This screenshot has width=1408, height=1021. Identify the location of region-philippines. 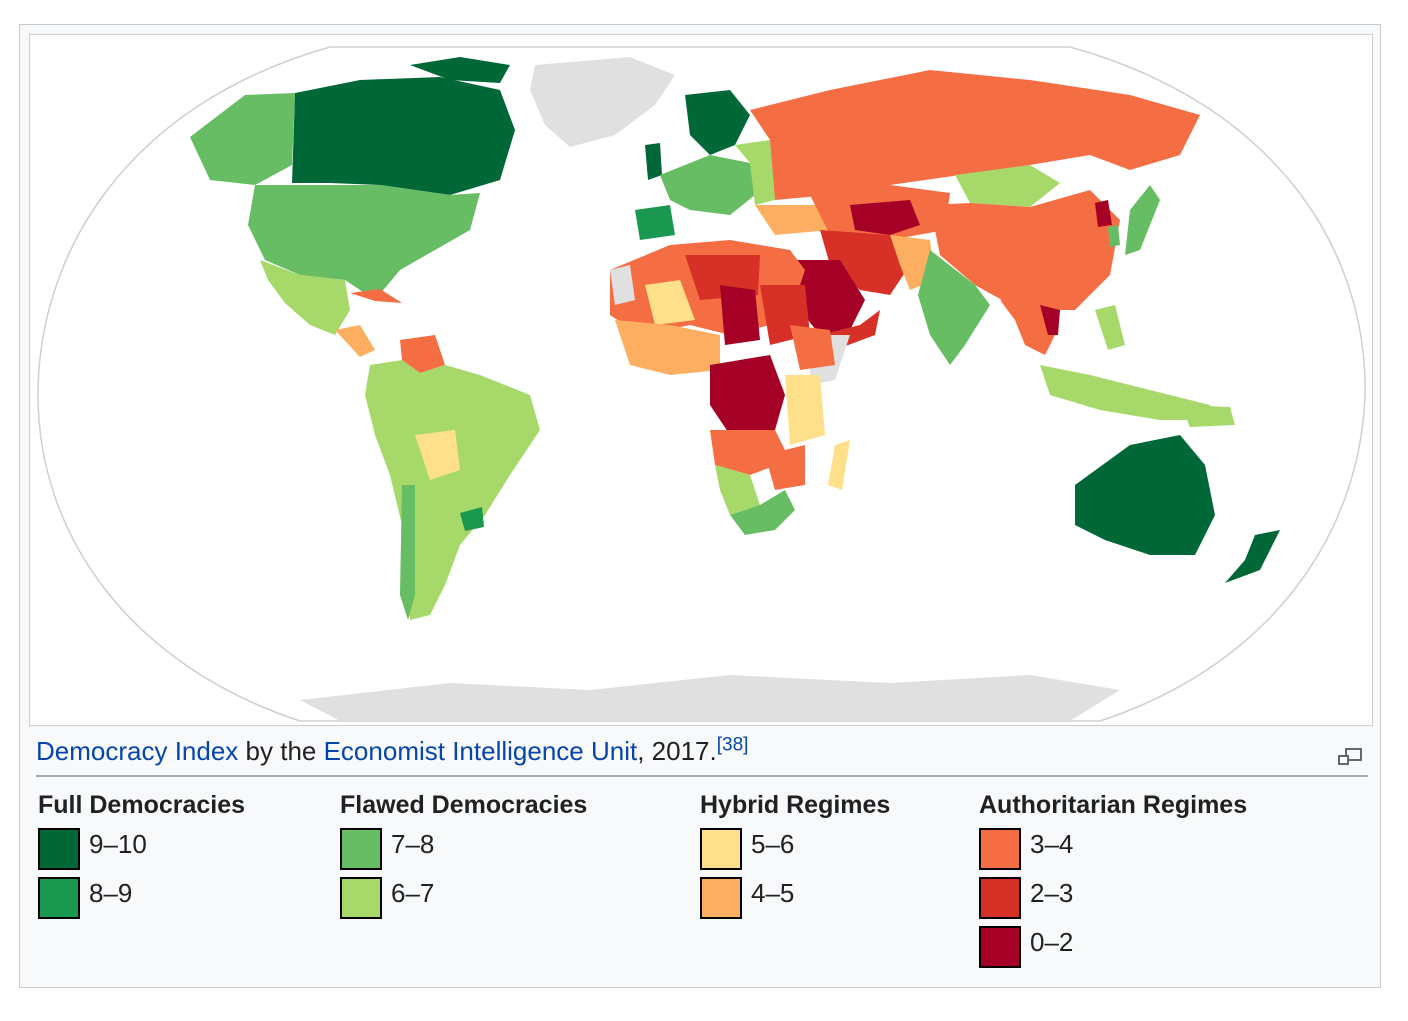
(1110, 327).